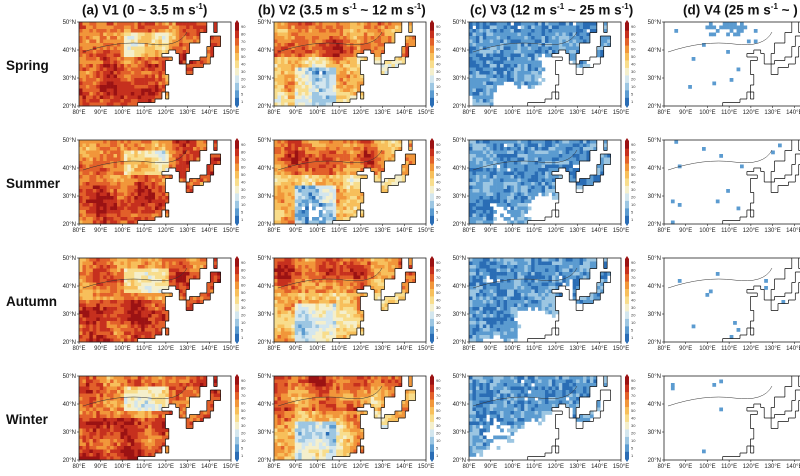 This screenshot has height=476, width=800. What do you see at coordinates (237, 106) in the screenshot?
I see `colorbar-arrow-bottom` at bounding box center [237, 106].